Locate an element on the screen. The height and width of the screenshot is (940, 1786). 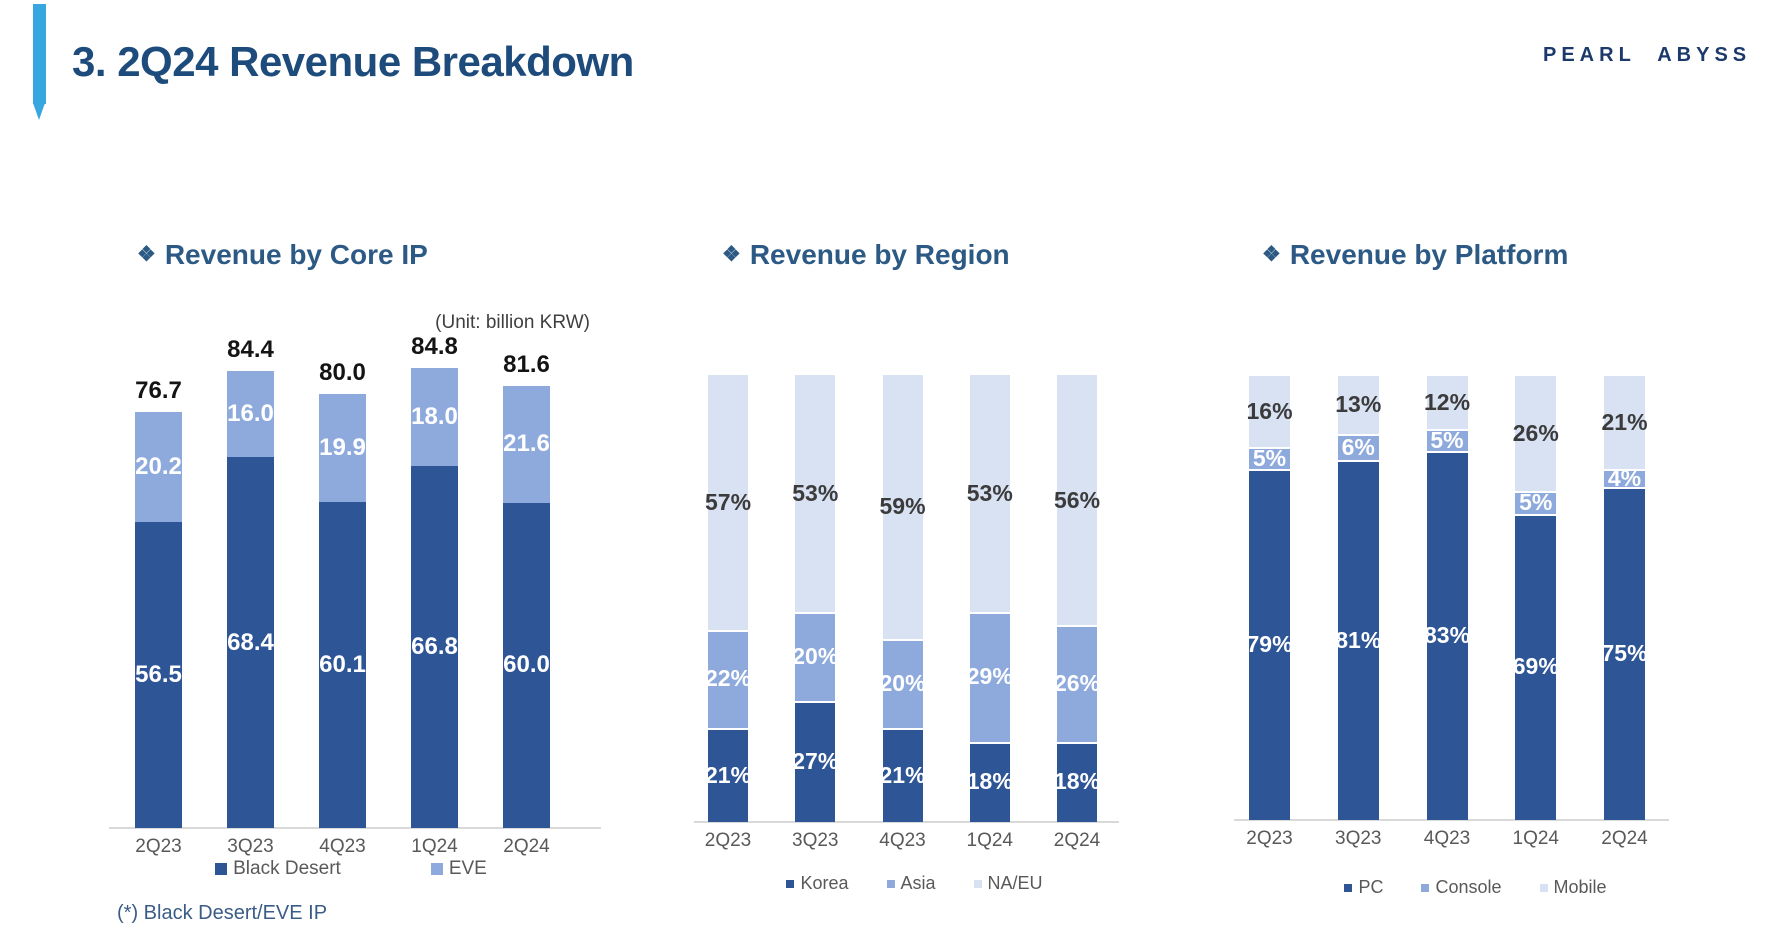
x-axis-label: 1Q24 is located at coordinates (989, 840).